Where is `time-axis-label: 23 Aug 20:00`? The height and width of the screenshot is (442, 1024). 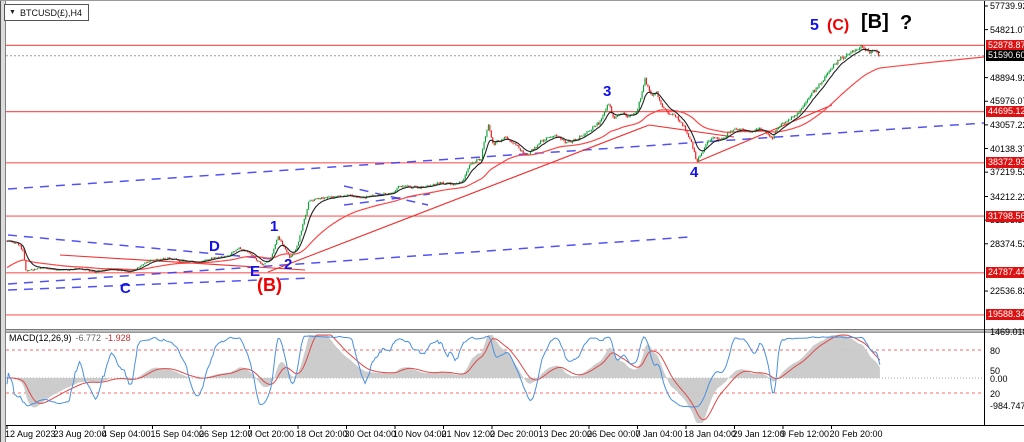 time-axis-label: 23 Aug 20:00 is located at coordinates (80, 434).